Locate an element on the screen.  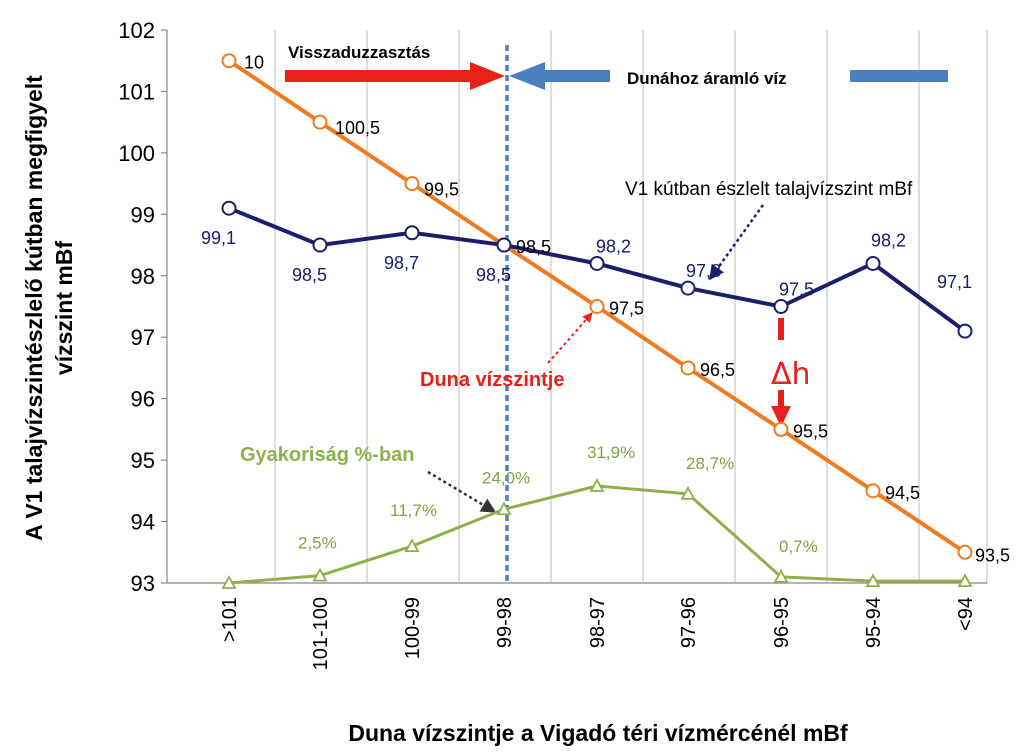
series-1-label-7: 98,2 is located at coordinates (888, 240).